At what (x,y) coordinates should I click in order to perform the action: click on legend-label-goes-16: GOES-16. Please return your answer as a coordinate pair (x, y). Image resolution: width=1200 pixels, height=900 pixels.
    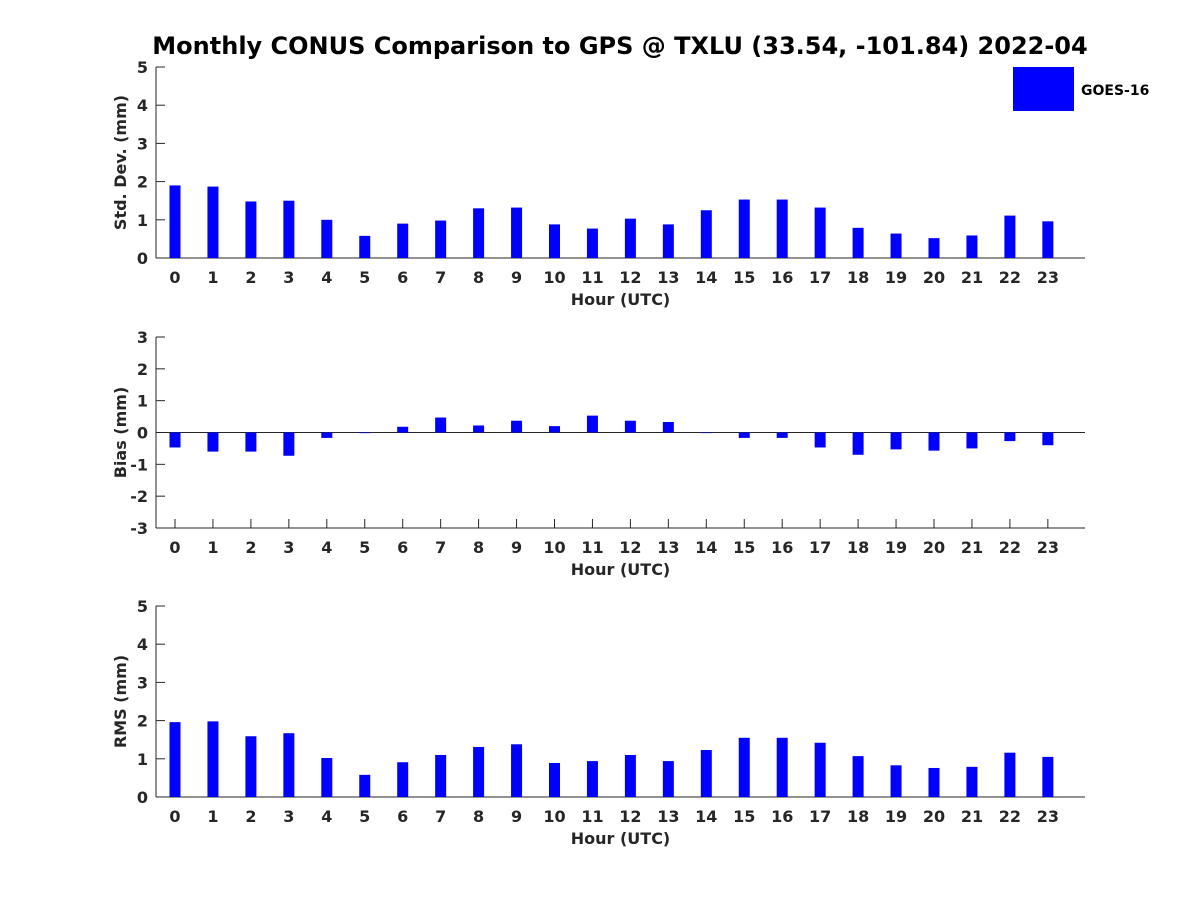
    Looking at the image, I should click on (1115, 91).